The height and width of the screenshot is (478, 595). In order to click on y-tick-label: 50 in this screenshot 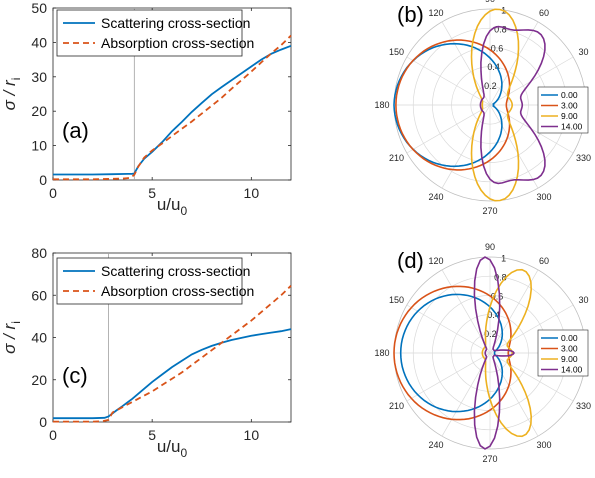, I will do `click(39, 8)`.